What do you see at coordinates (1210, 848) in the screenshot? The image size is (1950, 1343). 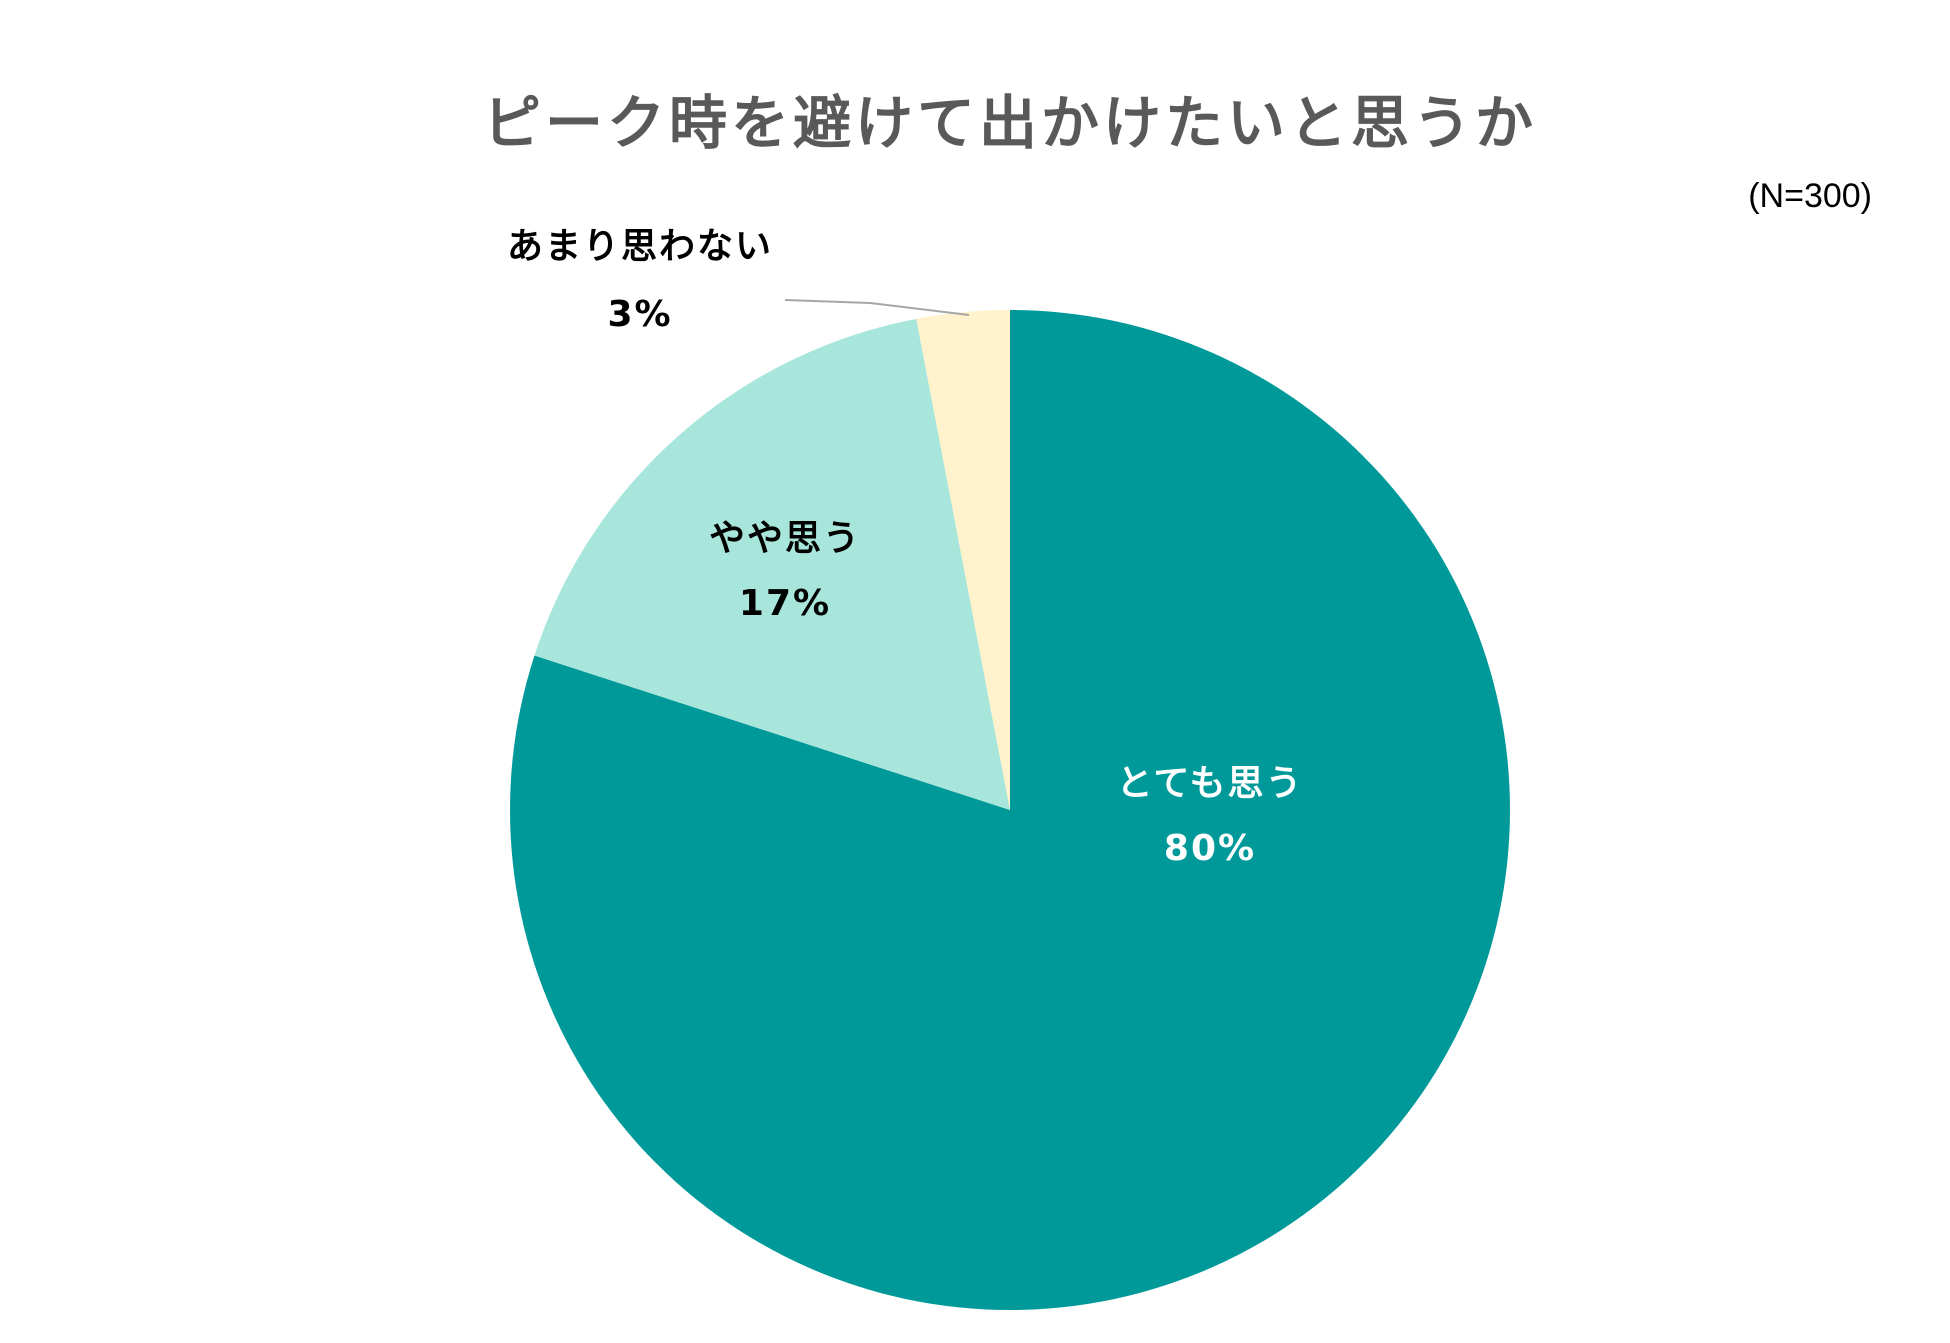 I see `slice-value-label: 80%` at bounding box center [1210, 848].